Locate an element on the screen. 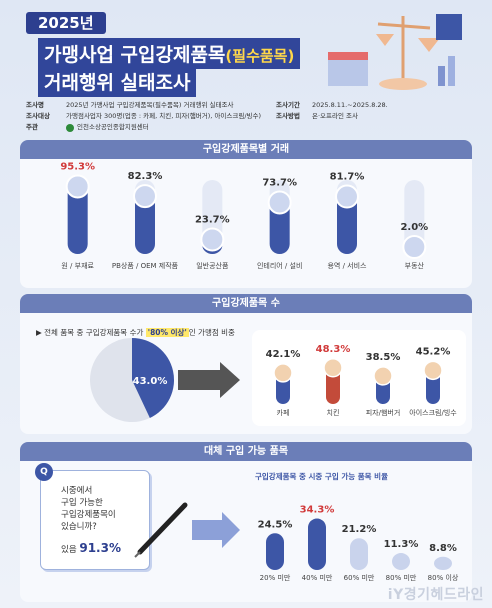  category-label: 80% 이상 is located at coordinates (443, 577).